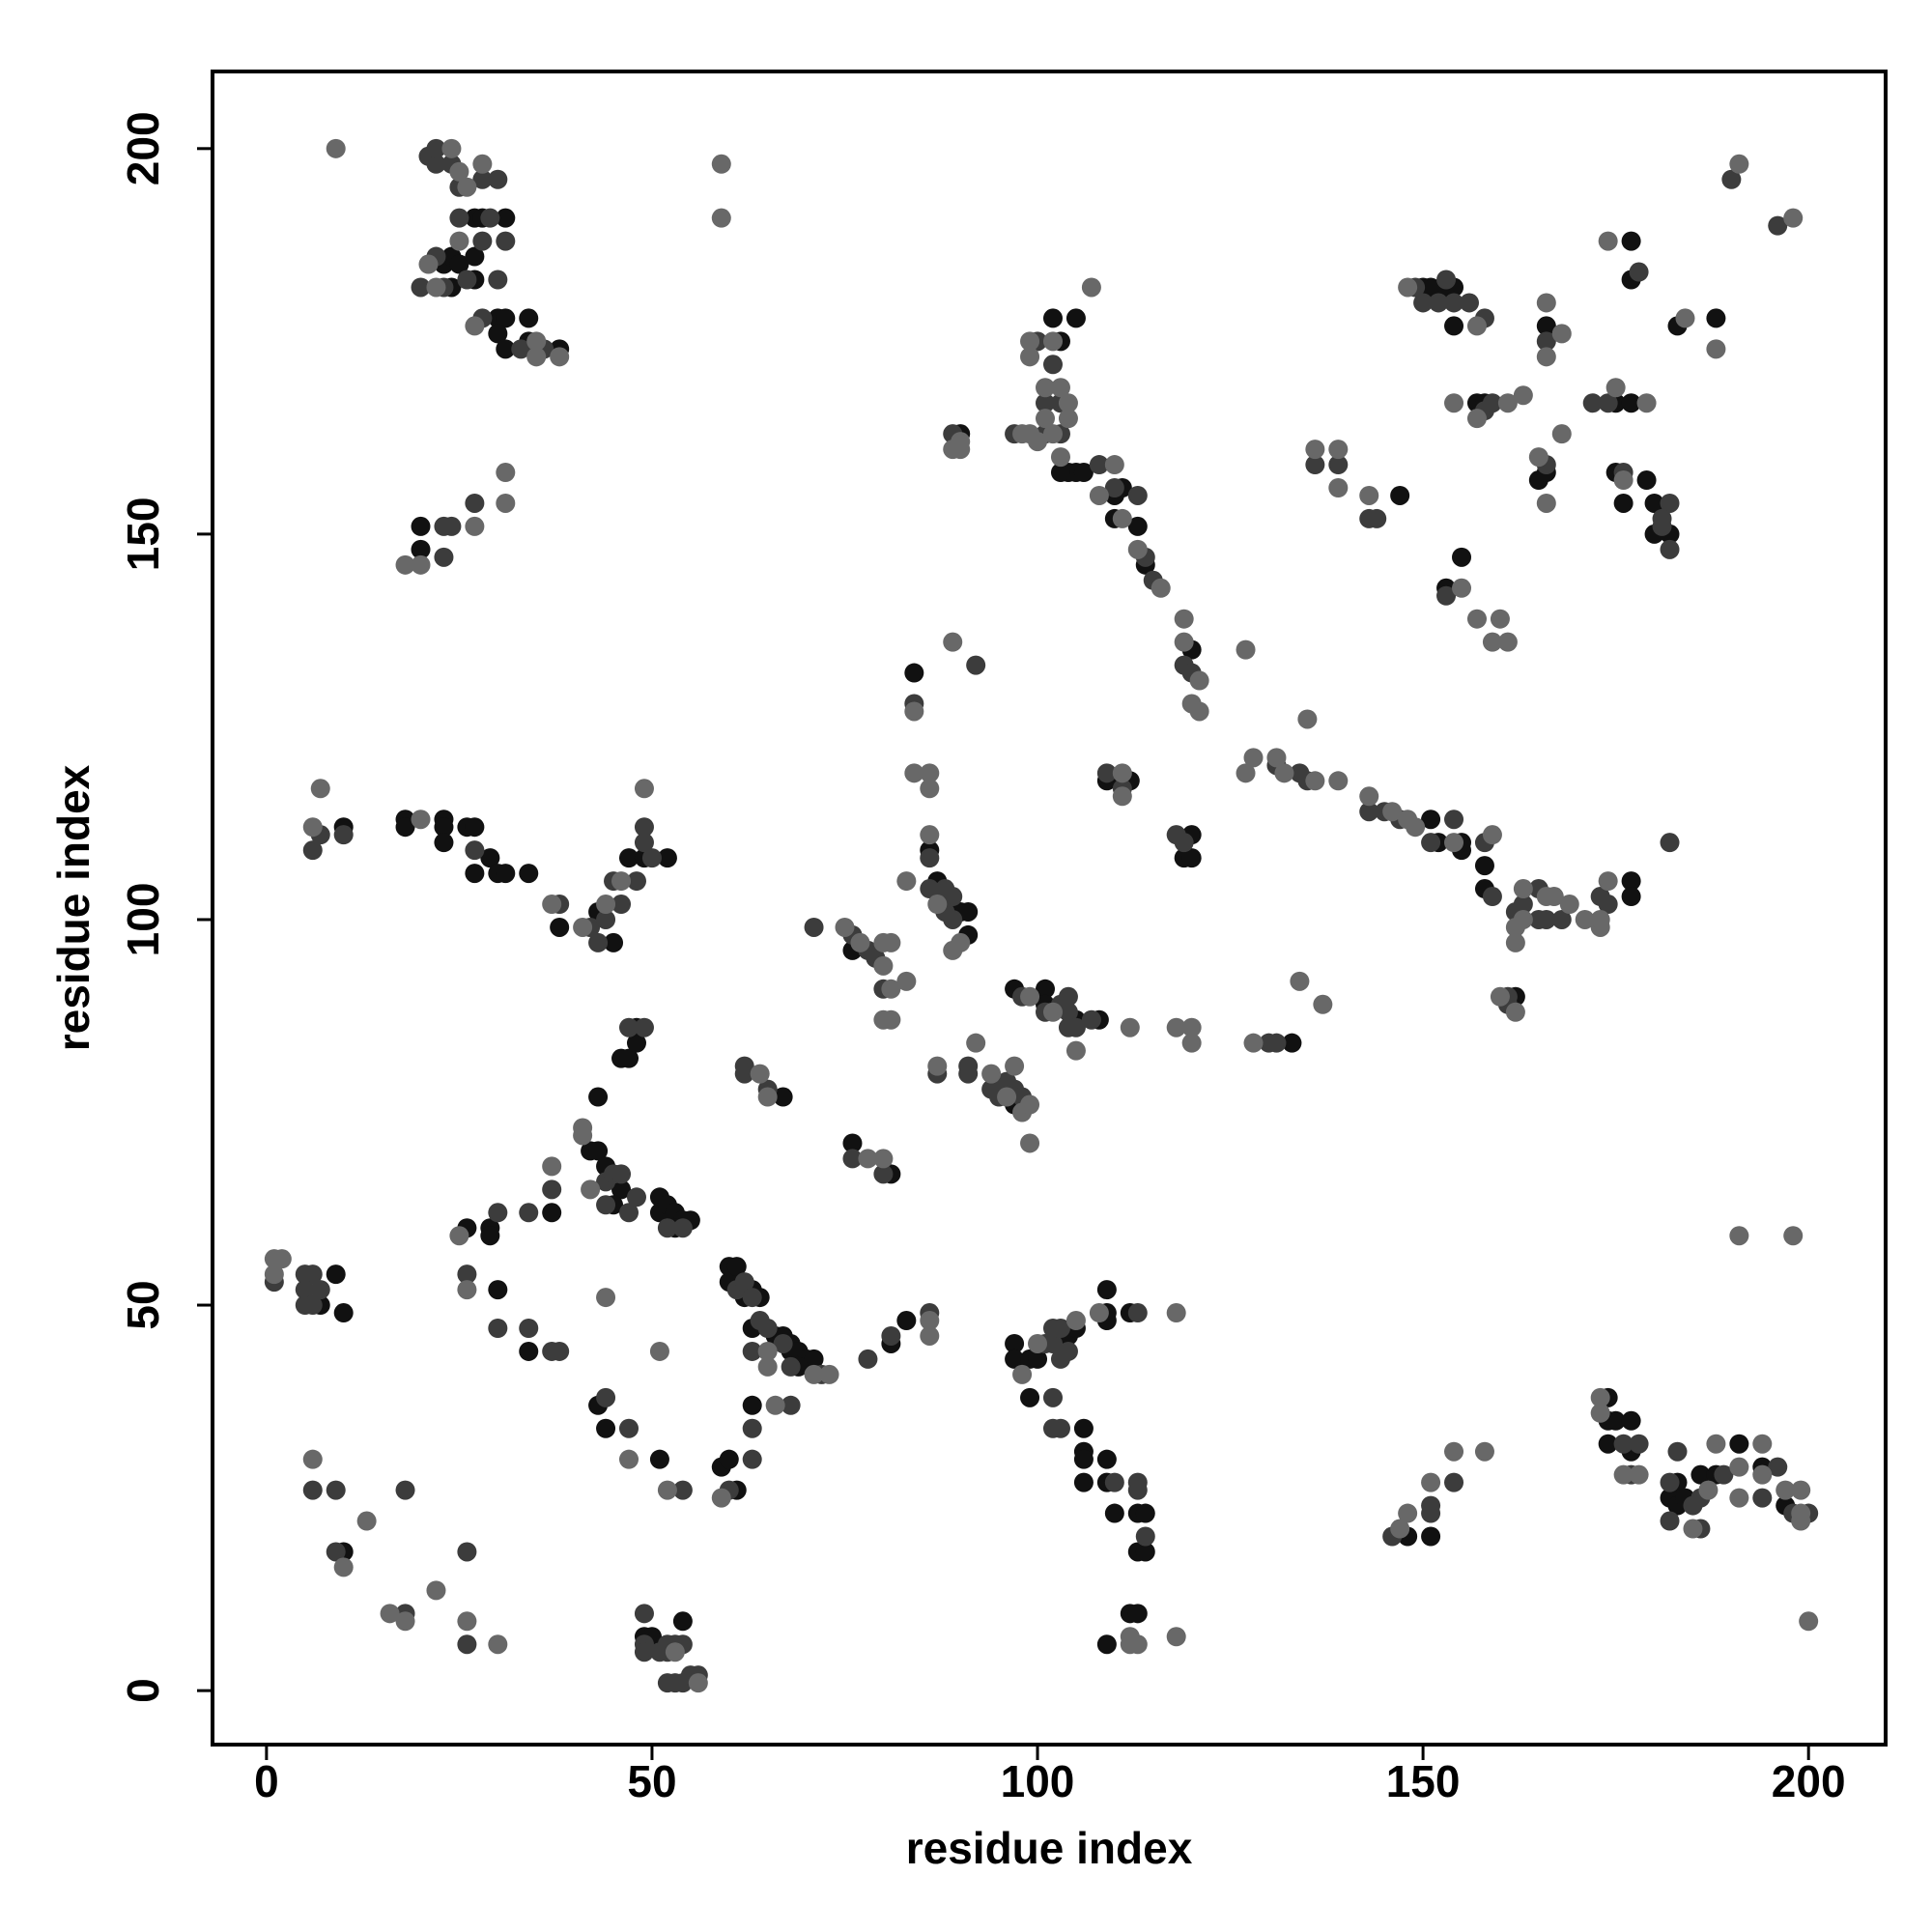  Describe the element at coordinates (266, 1781) in the screenshot. I see `x-tick-label: 0` at that location.